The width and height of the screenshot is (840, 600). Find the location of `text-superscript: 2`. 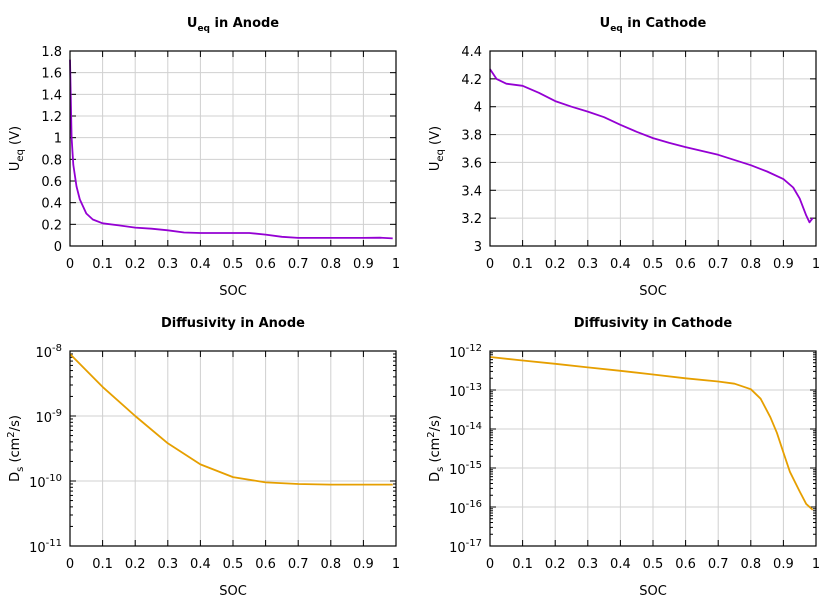

text-superscript: 2 is located at coordinates (11, 434).